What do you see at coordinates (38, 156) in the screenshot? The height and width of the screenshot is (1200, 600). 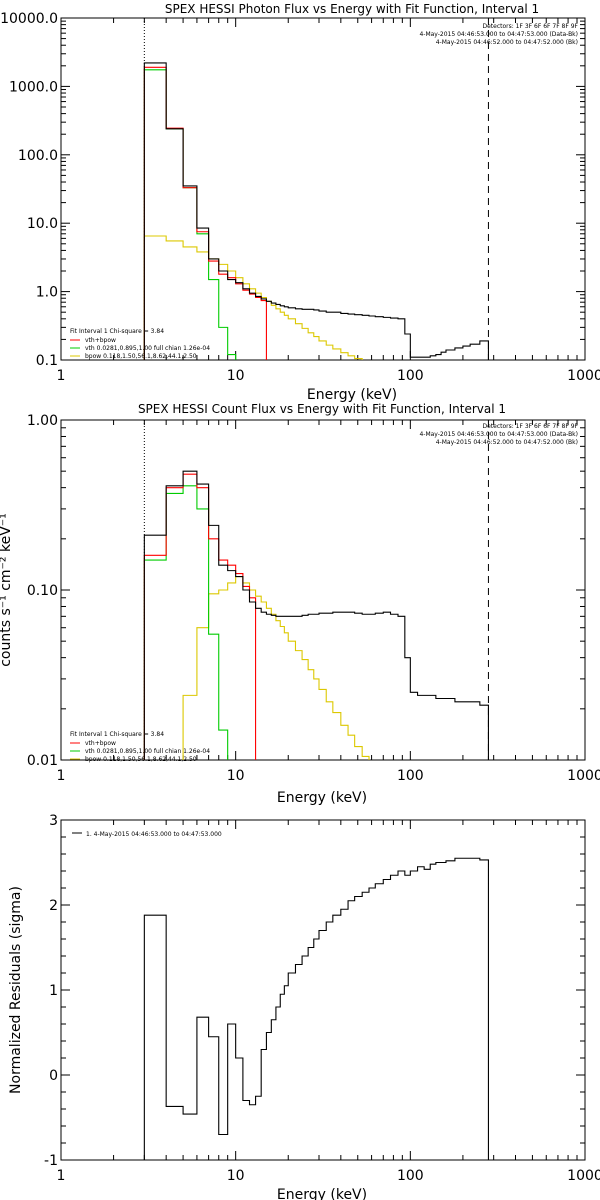 I see `y-tick-label: 100.0` at bounding box center [38, 156].